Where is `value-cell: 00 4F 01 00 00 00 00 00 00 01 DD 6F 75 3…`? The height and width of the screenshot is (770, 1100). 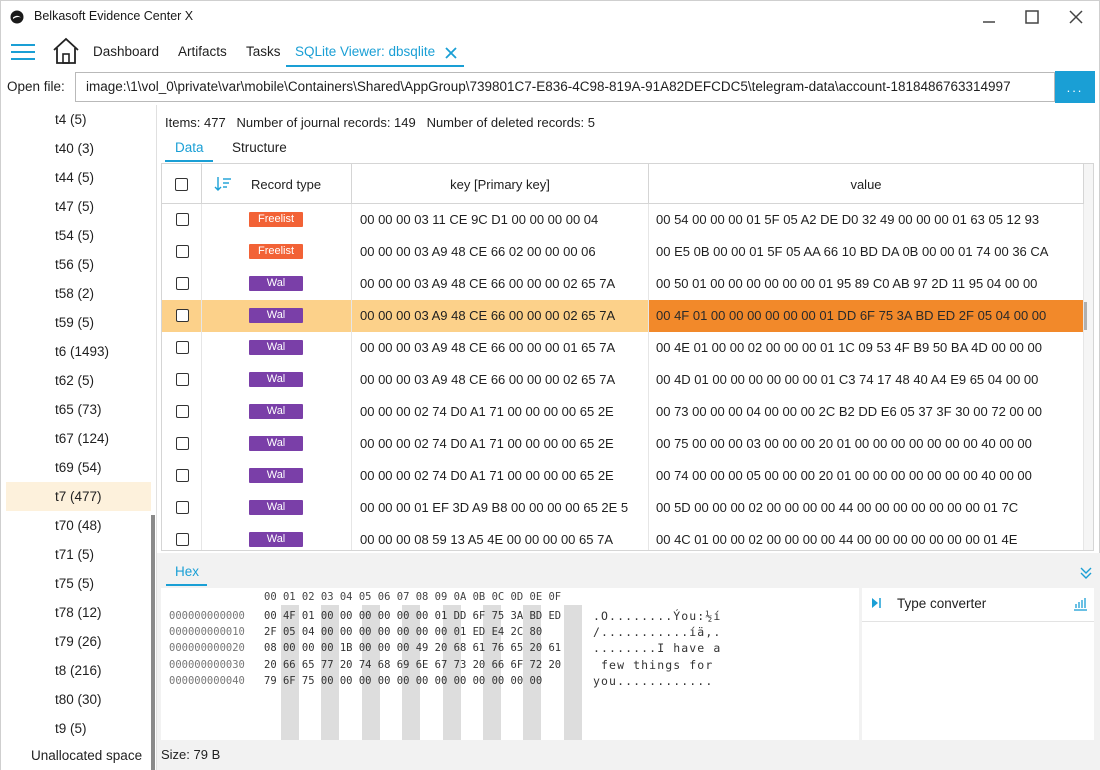 value-cell: 00 4F 01 00 00 00 00 00 00 01 DD 6F 75 3… is located at coordinates (866, 316).